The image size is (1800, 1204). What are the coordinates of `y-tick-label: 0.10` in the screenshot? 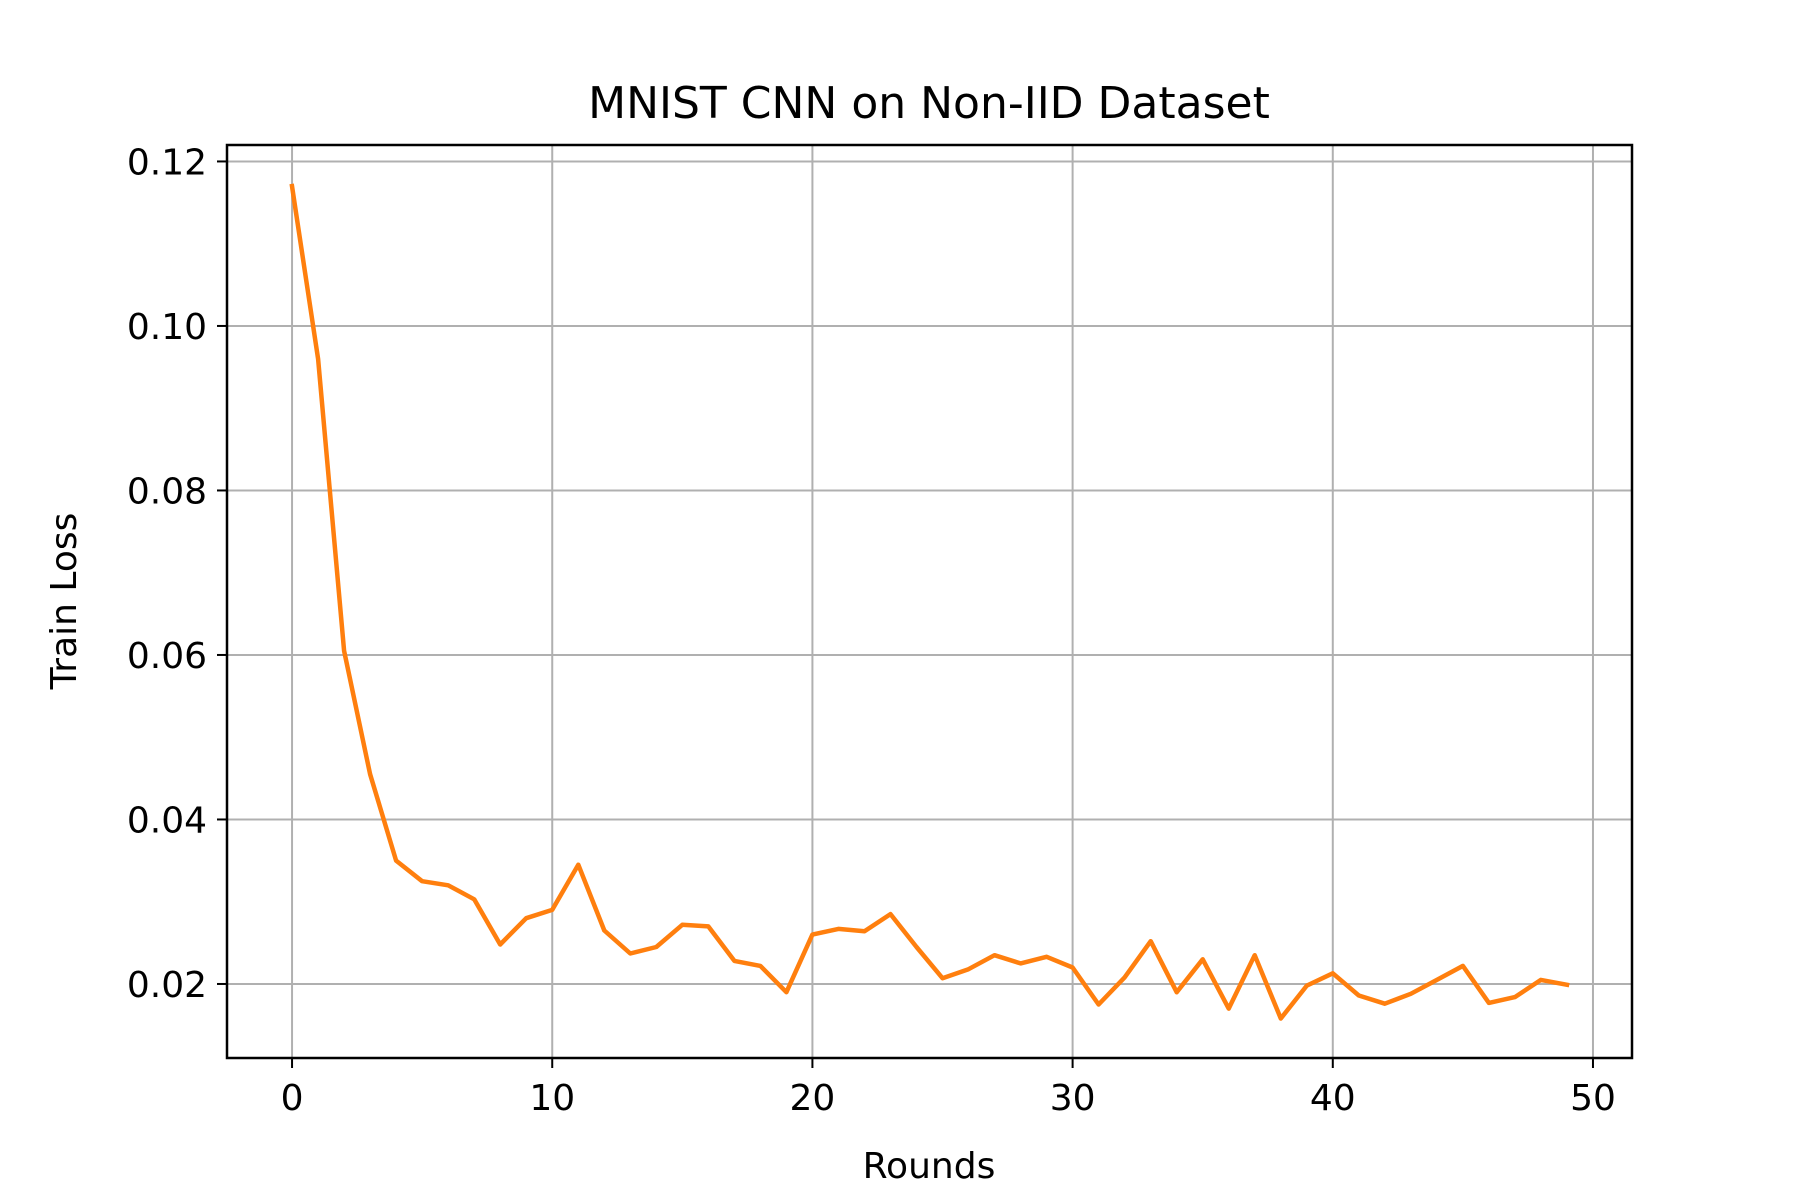 It's located at (167, 327).